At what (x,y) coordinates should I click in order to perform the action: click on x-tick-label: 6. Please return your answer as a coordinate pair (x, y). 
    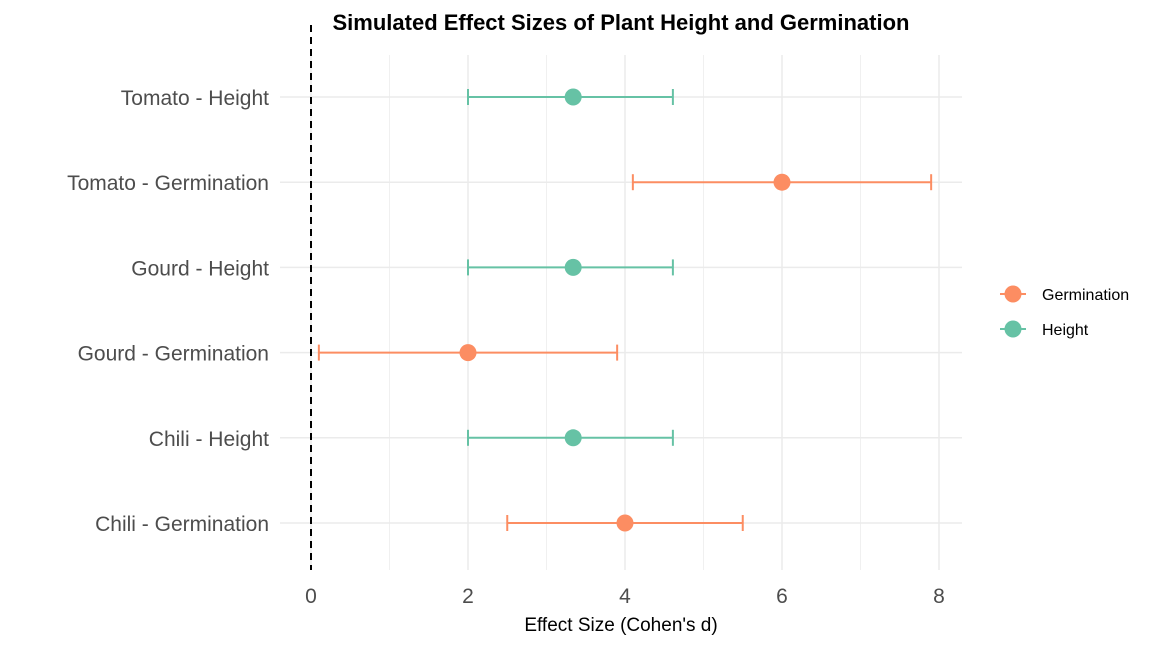
    Looking at the image, I should click on (782, 596).